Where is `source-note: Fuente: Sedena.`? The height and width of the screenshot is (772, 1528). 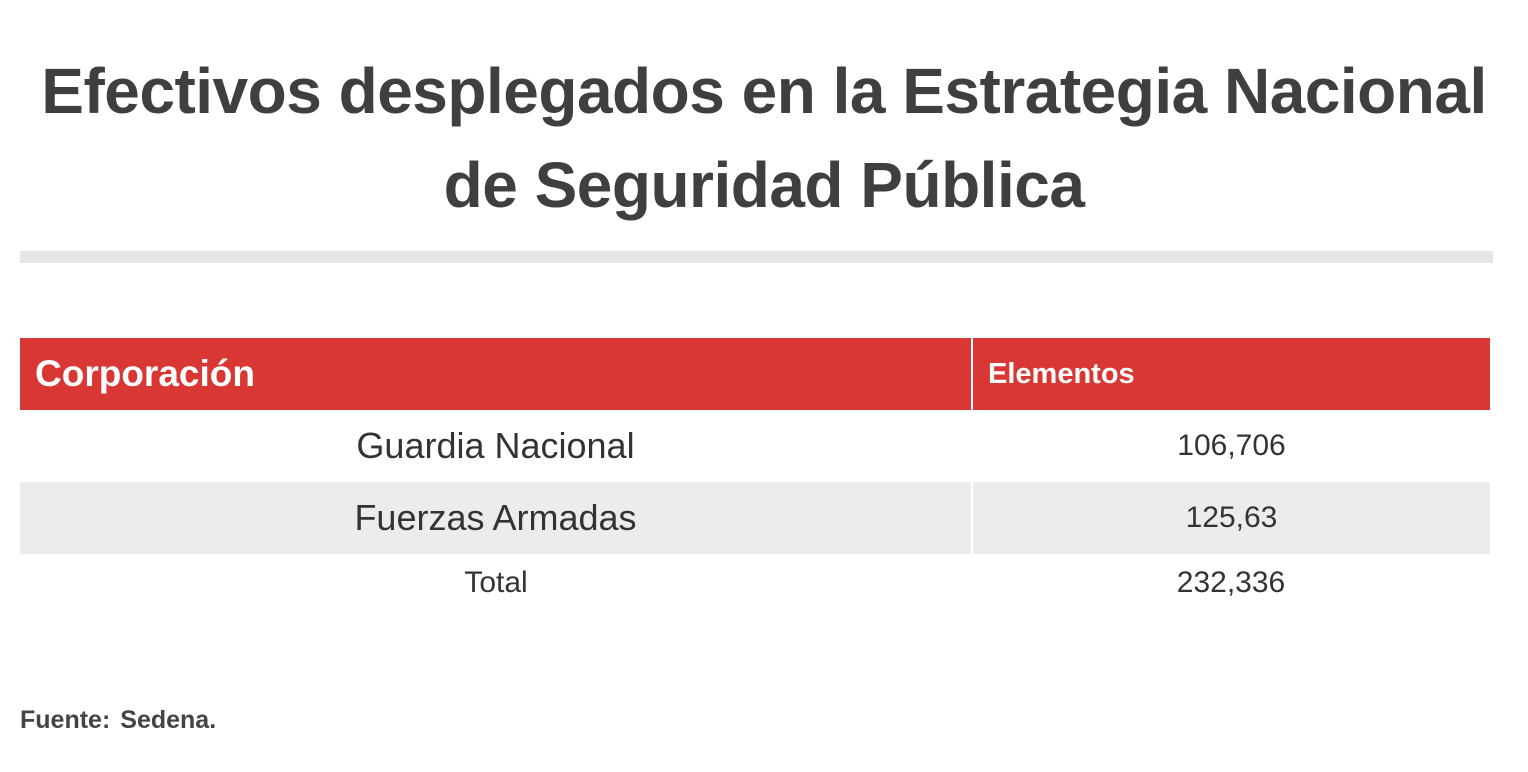 source-note: Fuente: Sedena. is located at coordinates (118, 720).